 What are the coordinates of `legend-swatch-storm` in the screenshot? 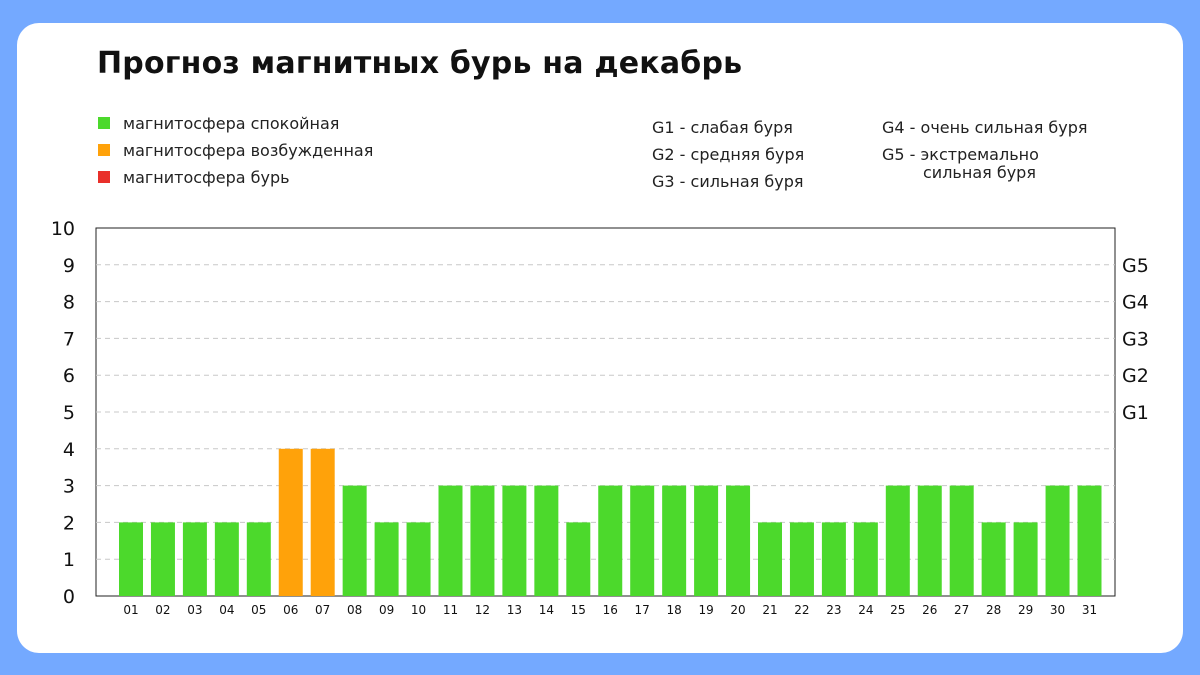 It's located at (104, 177).